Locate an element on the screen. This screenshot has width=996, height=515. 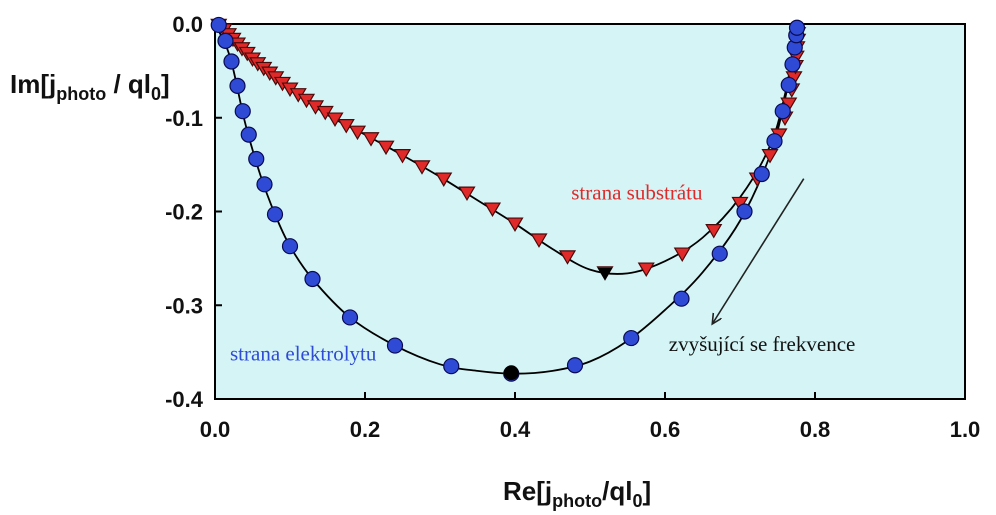
x-tick-label: 0.6 is located at coordinates (665, 429).